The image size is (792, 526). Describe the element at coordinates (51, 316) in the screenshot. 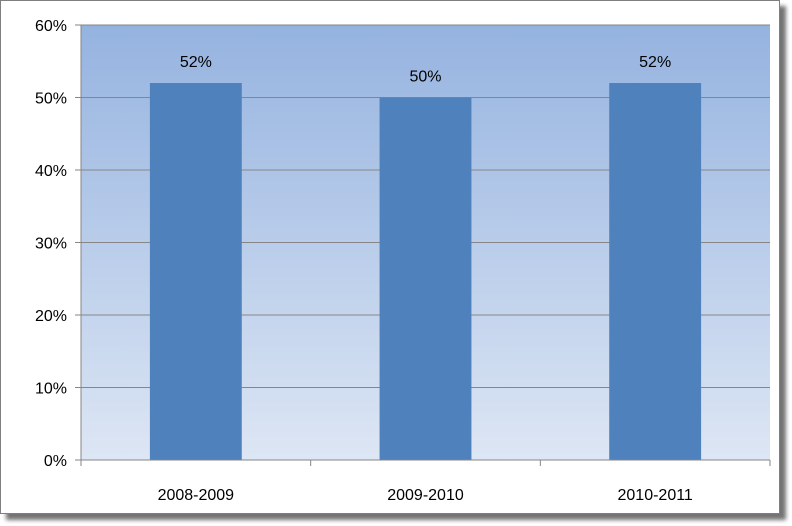

I see `y-tick-label: 20%` at that location.